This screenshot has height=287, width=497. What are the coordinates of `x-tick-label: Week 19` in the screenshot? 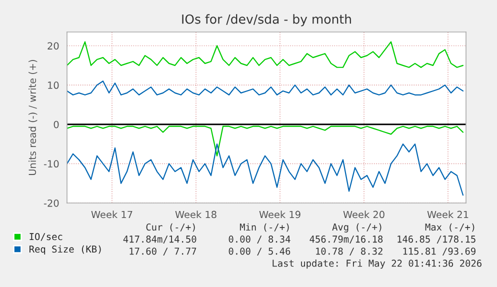 It's located at (279, 214).